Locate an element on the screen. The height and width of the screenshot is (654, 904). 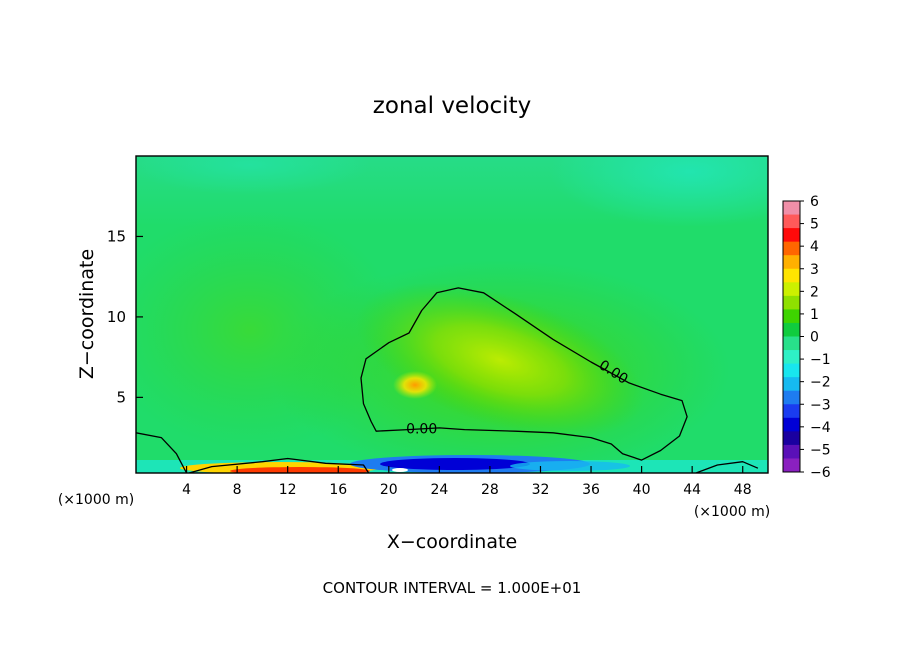
y-axis-ticks: 5 10 15 is located at coordinates (125, 316).